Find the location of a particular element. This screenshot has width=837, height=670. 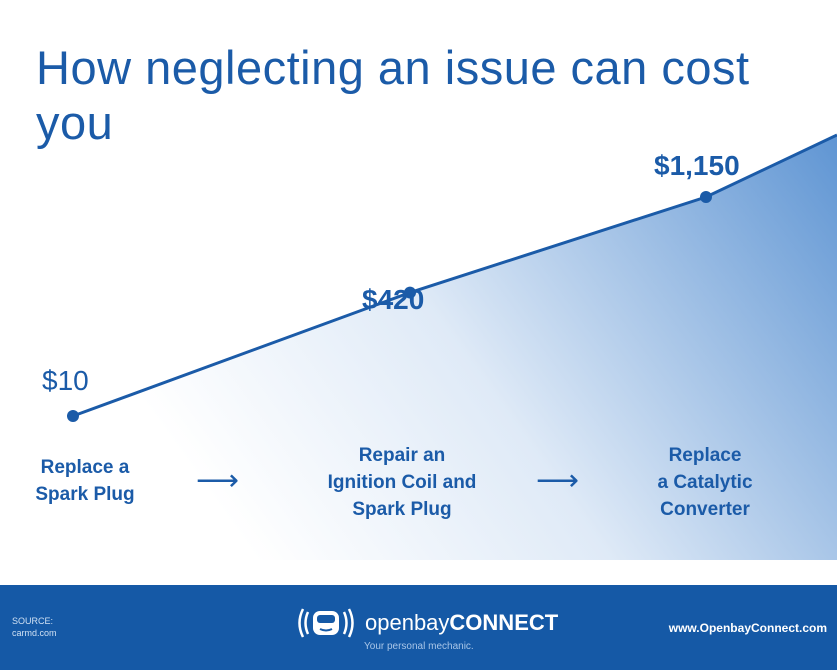

data-label-0: $10 is located at coordinates (65, 380).